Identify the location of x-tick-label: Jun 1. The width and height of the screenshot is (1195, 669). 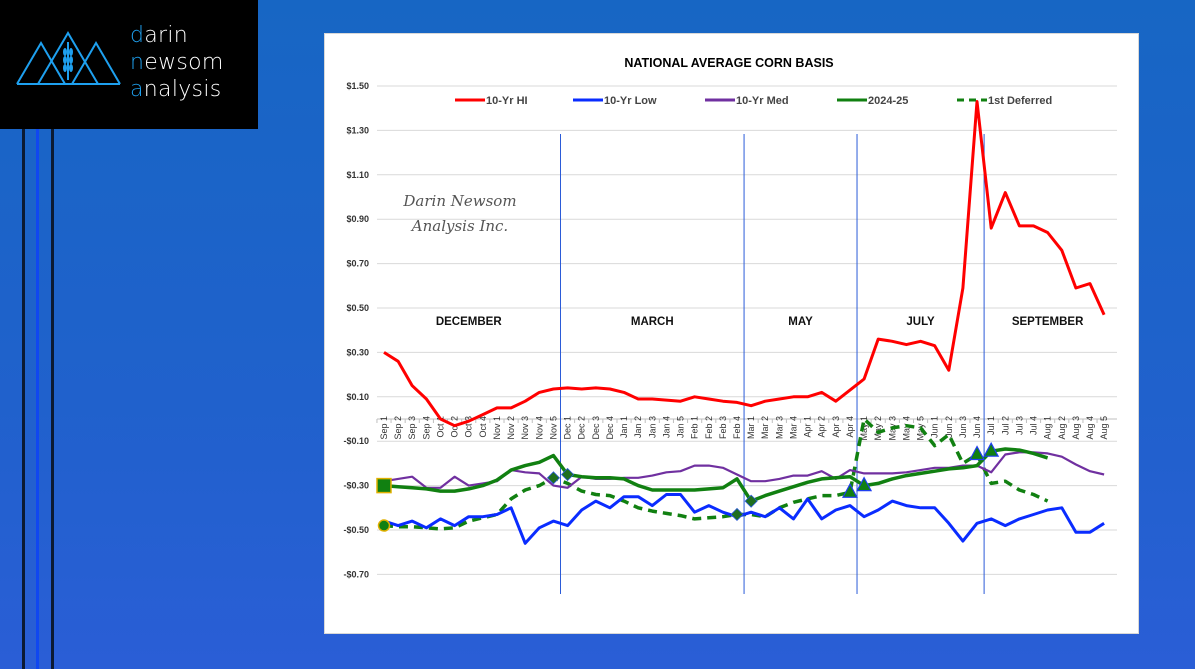
(935, 427).